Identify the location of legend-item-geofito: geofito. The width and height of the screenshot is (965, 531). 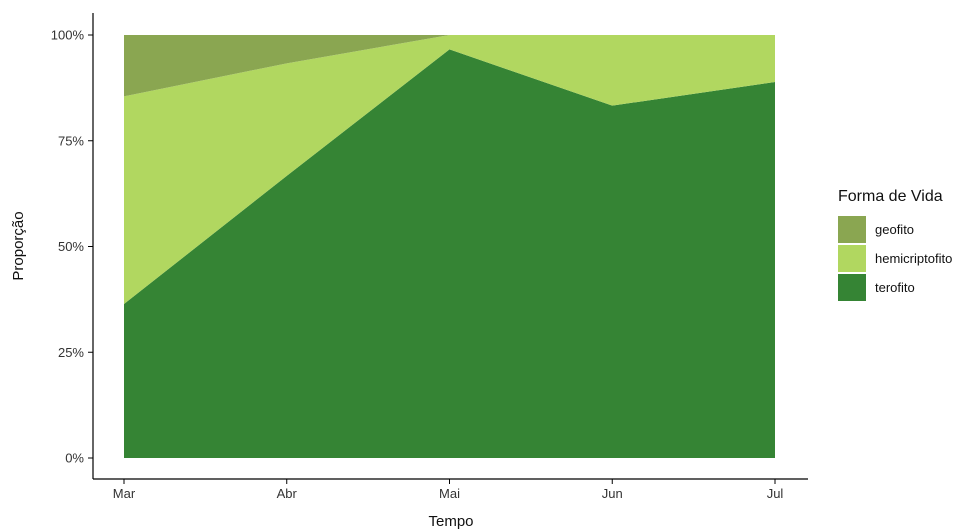
(895, 229).